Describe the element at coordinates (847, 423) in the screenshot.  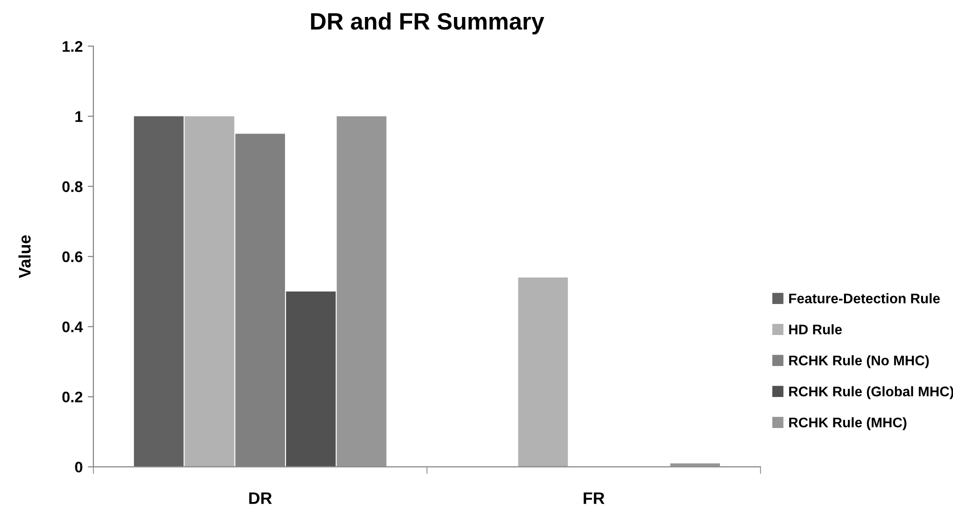
I see `legend-label: RCHK Rule (MHC)` at that location.